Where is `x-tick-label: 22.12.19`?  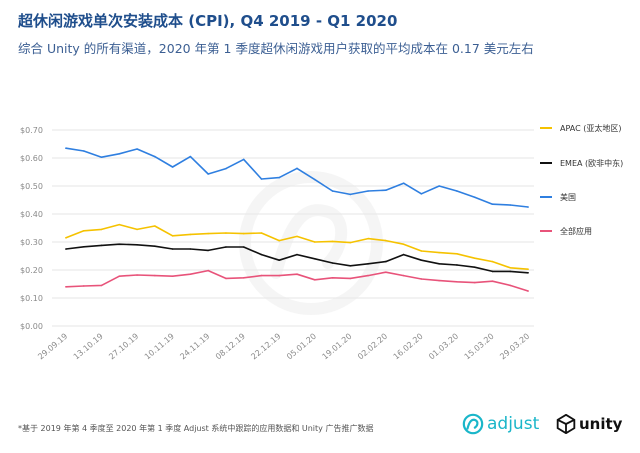
x-tick-label: 22.12.19 is located at coordinates (265, 347).